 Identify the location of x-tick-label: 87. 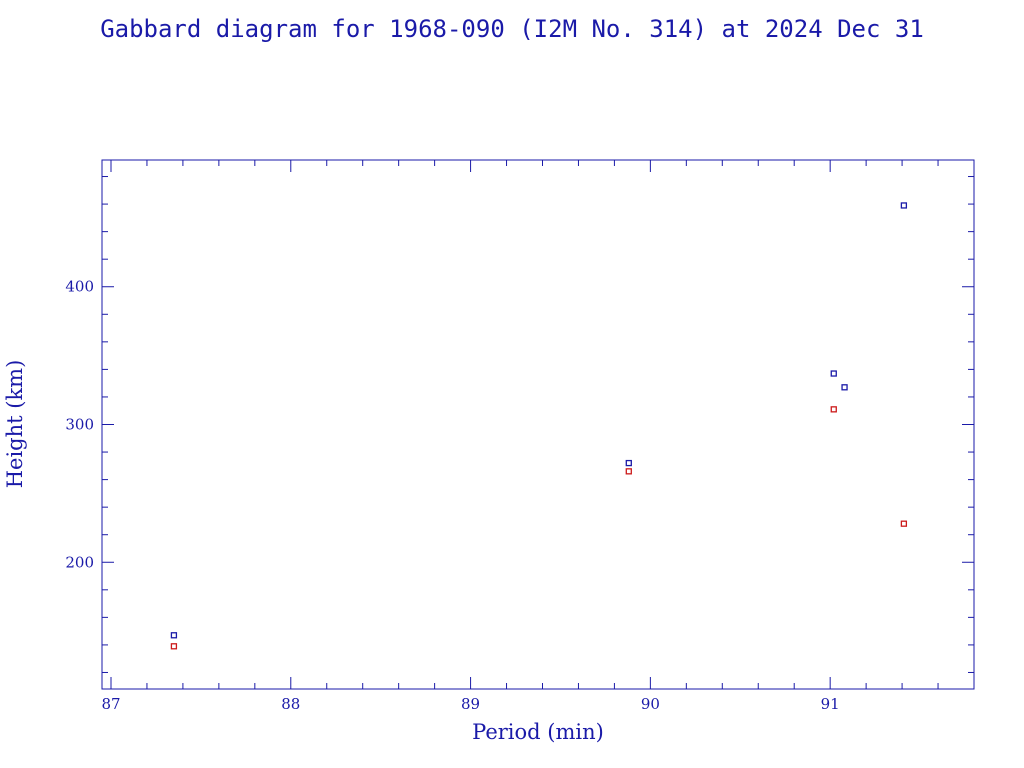
(110, 704).